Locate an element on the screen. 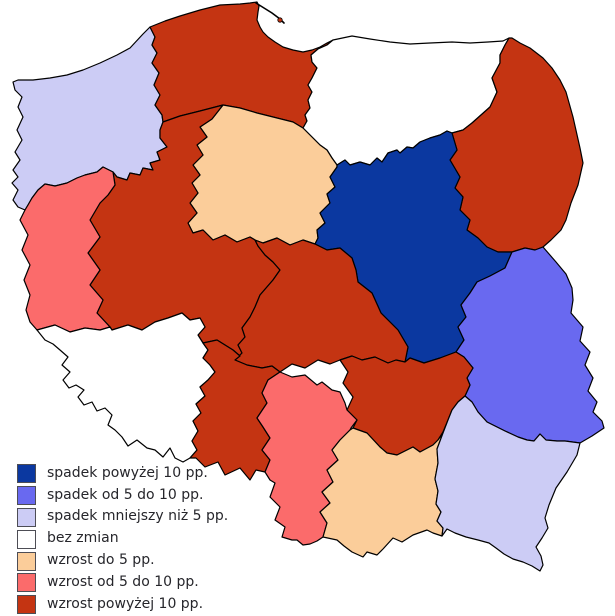 The image size is (615, 616). legend-swatch-lavender is located at coordinates (26, 517).